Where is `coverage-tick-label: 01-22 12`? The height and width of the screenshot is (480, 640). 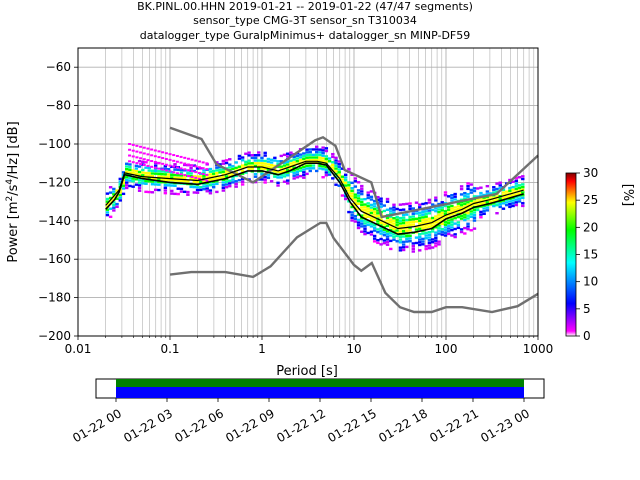 coverage-tick-label: 01-22 12 is located at coordinates (301, 425).